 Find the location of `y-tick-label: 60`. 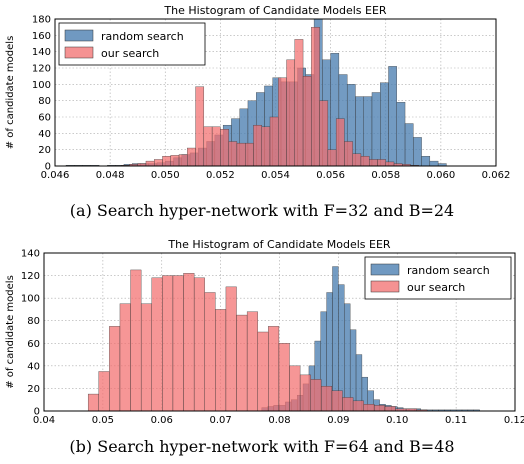

y-tick-label: 60 is located at coordinates (44, 118).